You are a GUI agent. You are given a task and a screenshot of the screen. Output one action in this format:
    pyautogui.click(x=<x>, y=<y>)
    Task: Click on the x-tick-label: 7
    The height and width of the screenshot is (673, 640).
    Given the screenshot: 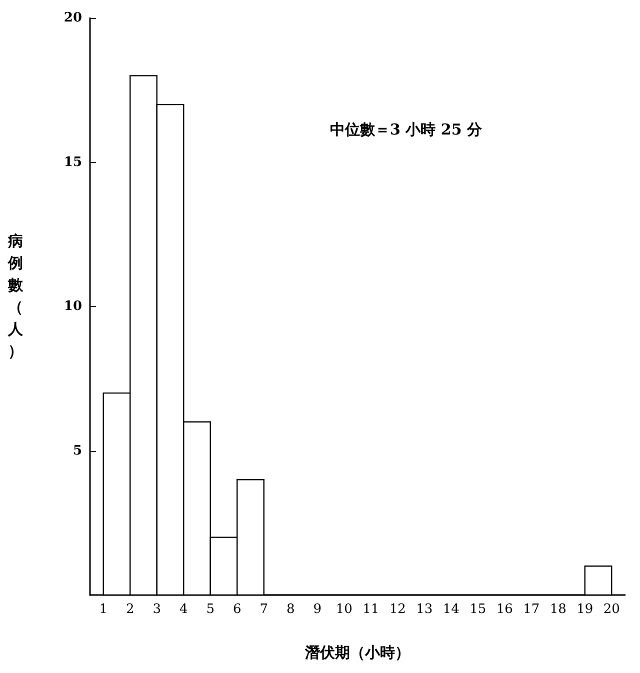 What is the action you would take?
    pyautogui.click(x=264, y=609)
    